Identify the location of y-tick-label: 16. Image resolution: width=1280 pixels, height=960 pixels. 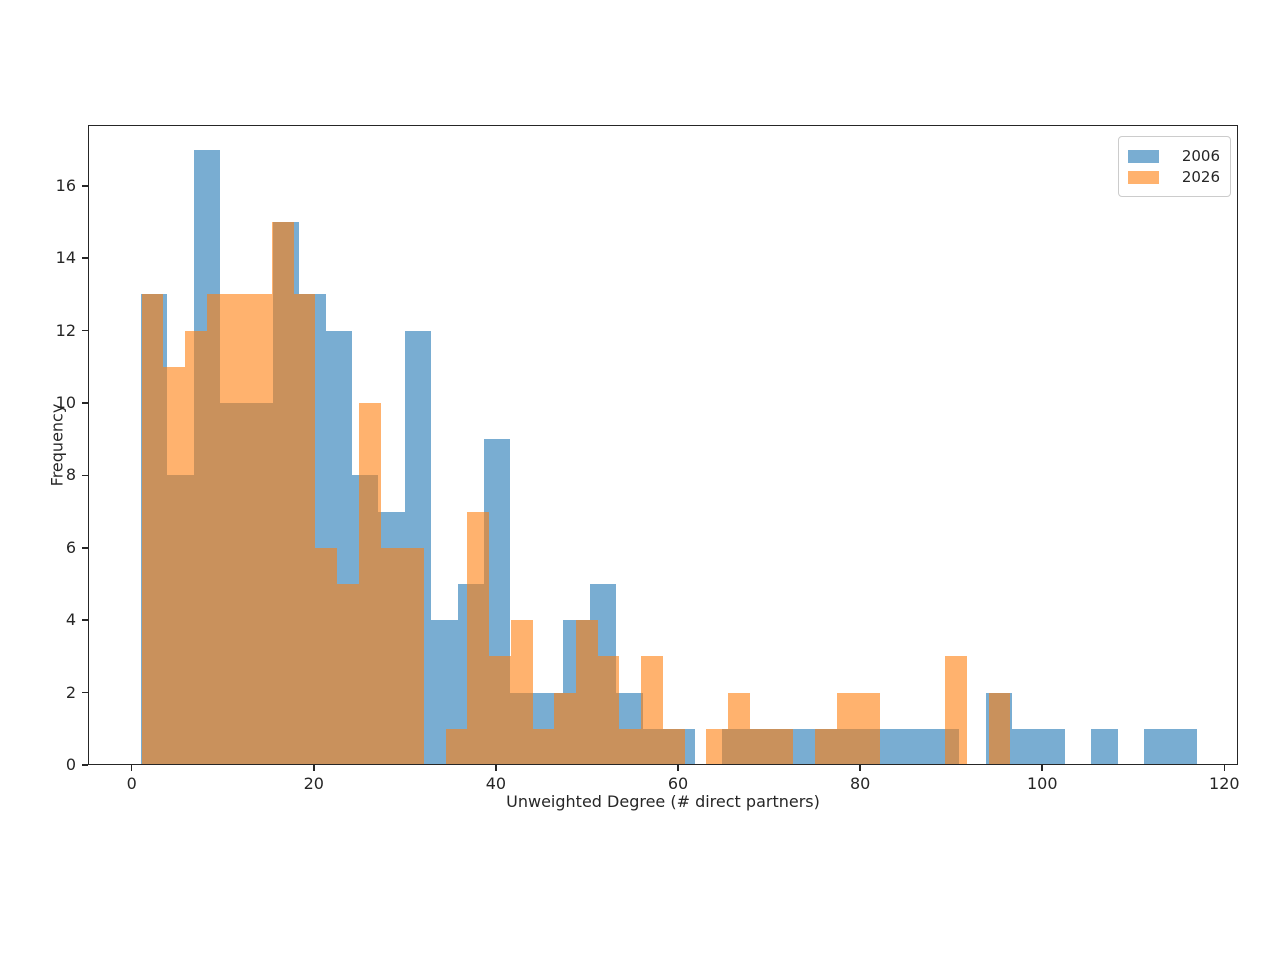
(65, 185).